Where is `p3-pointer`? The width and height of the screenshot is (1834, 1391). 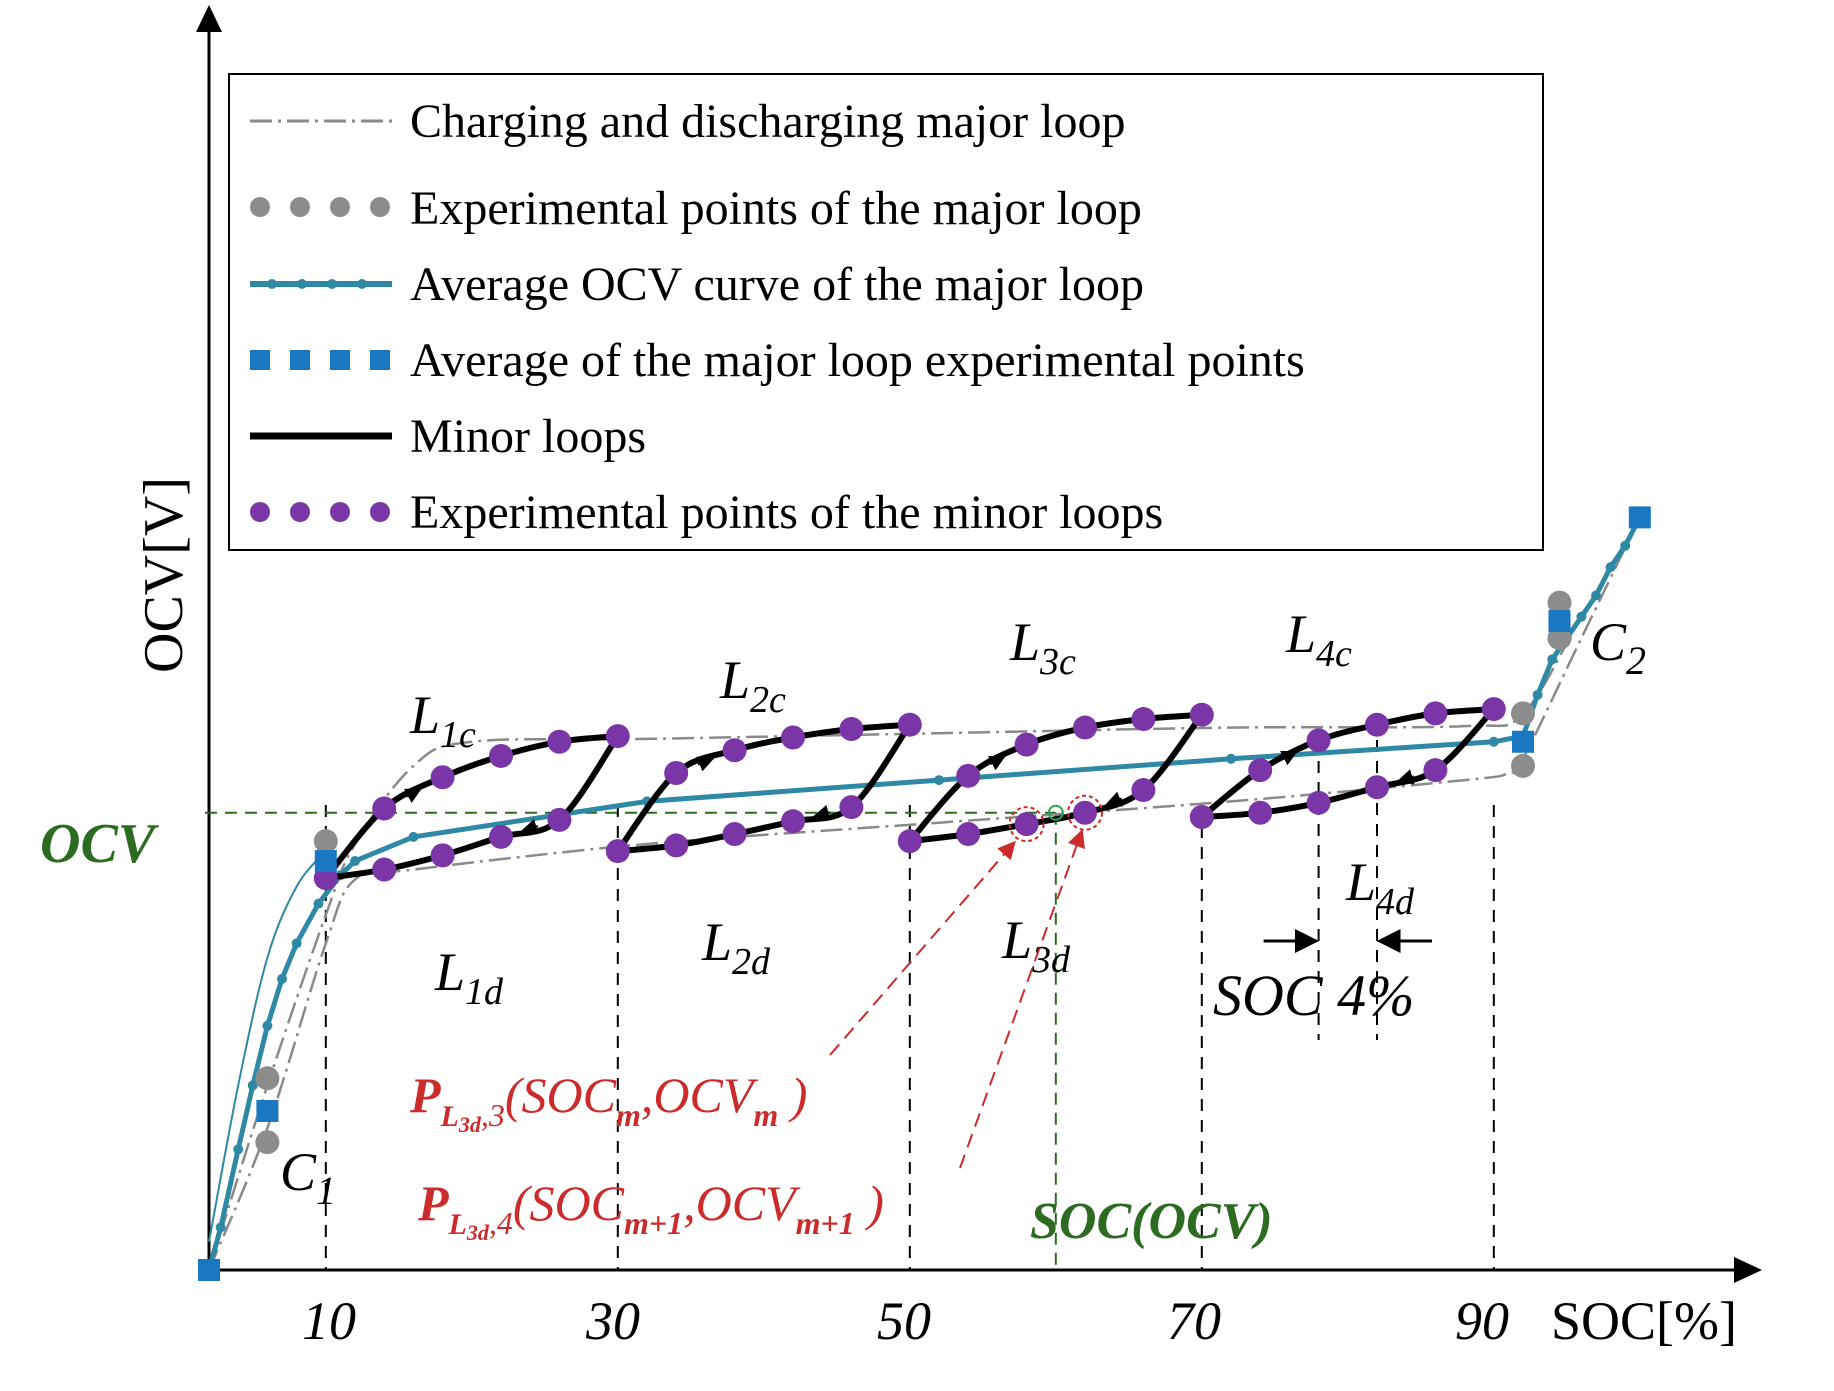 p3-pointer is located at coordinates (922, 948).